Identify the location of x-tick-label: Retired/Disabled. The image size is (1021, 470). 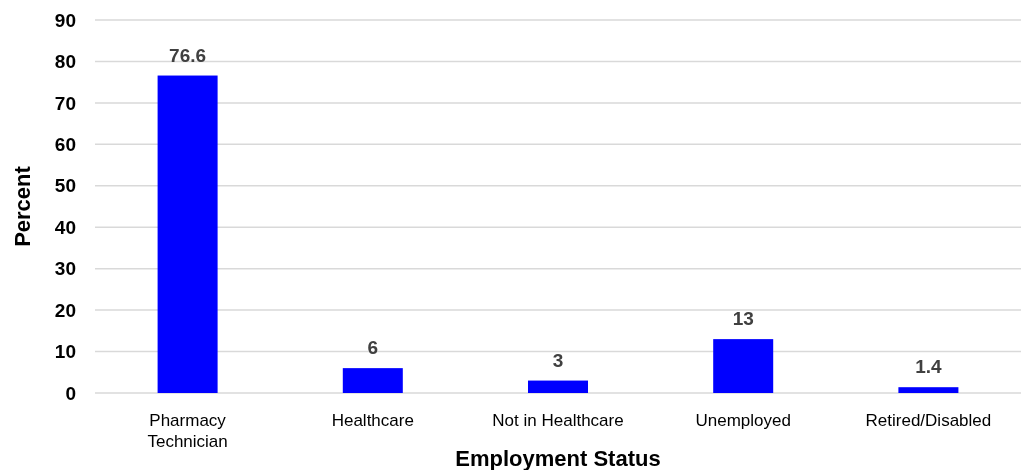
(928, 420).